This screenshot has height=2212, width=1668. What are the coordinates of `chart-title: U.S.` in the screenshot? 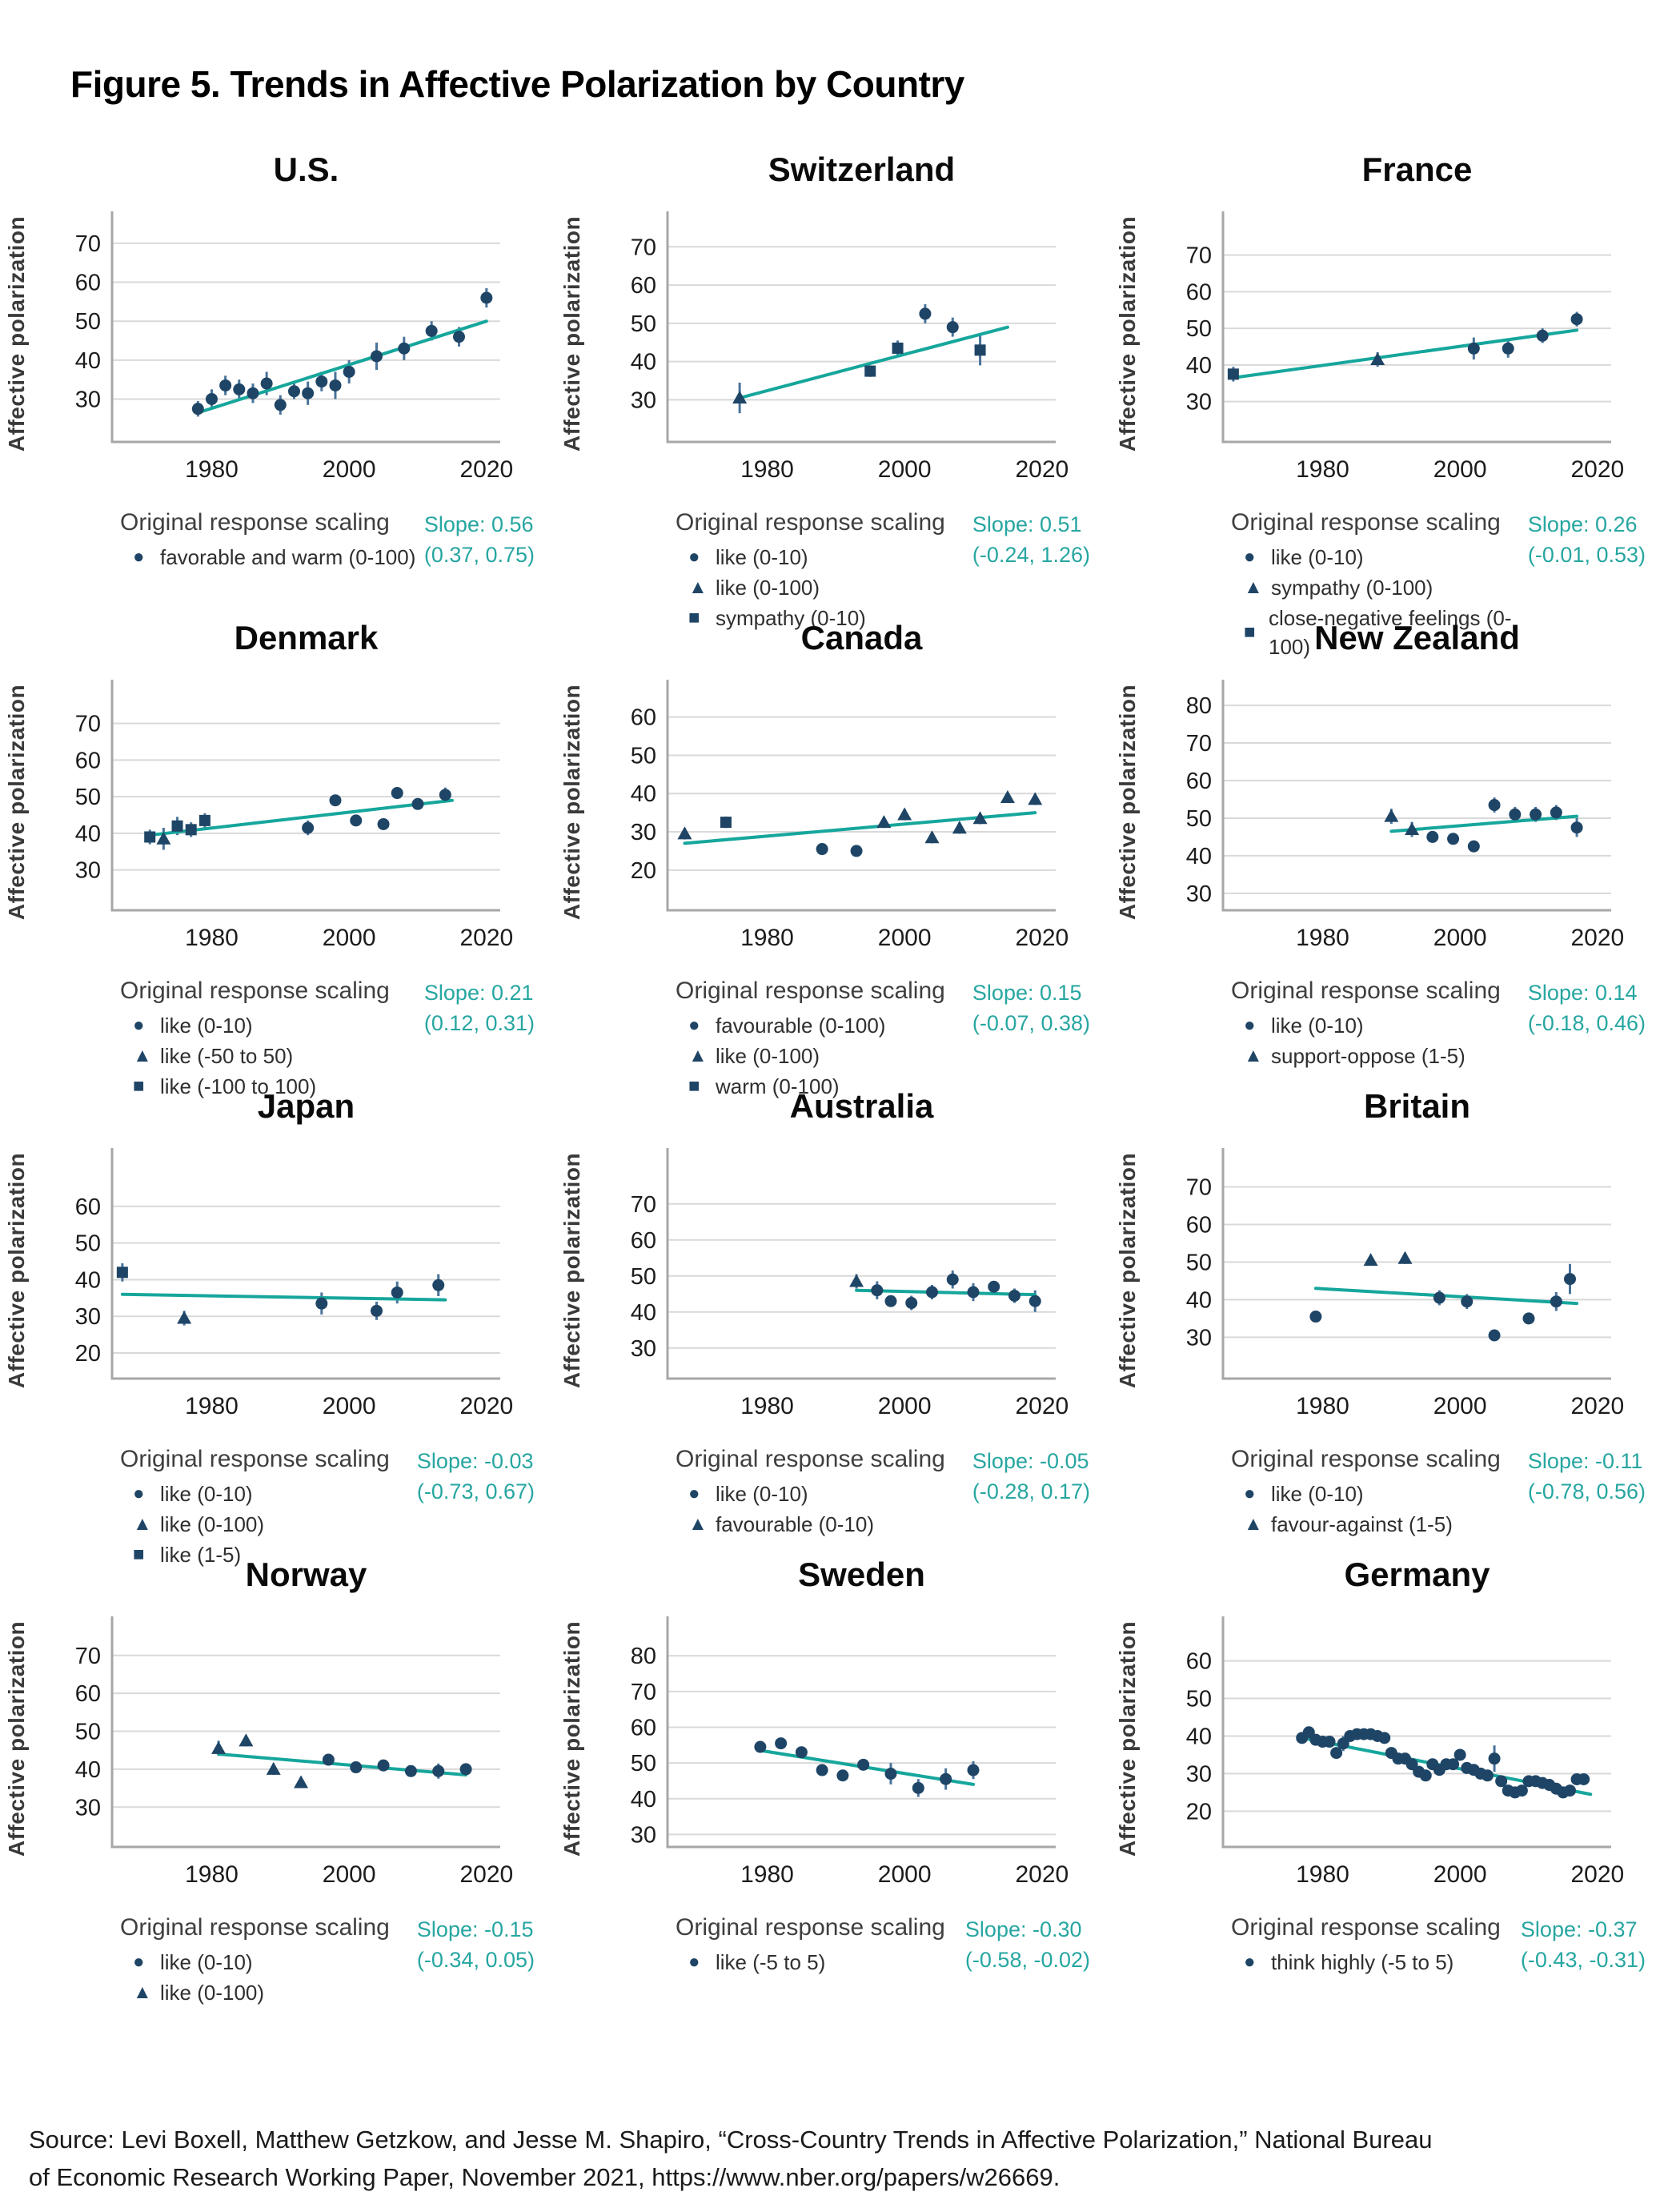 It's located at (306, 170).